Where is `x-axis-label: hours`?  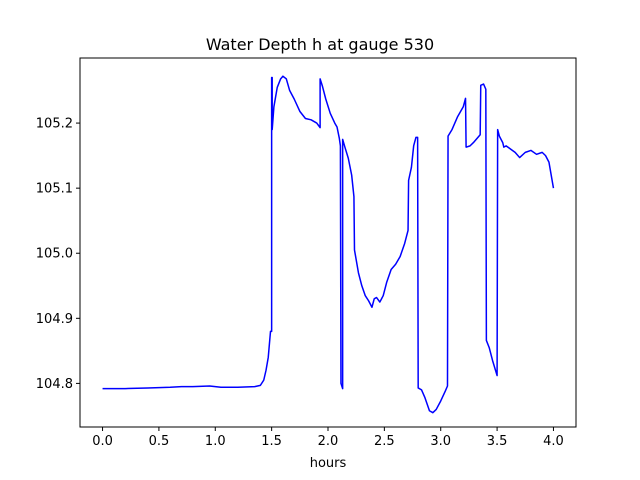
x-axis-label: hours is located at coordinates (328, 463).